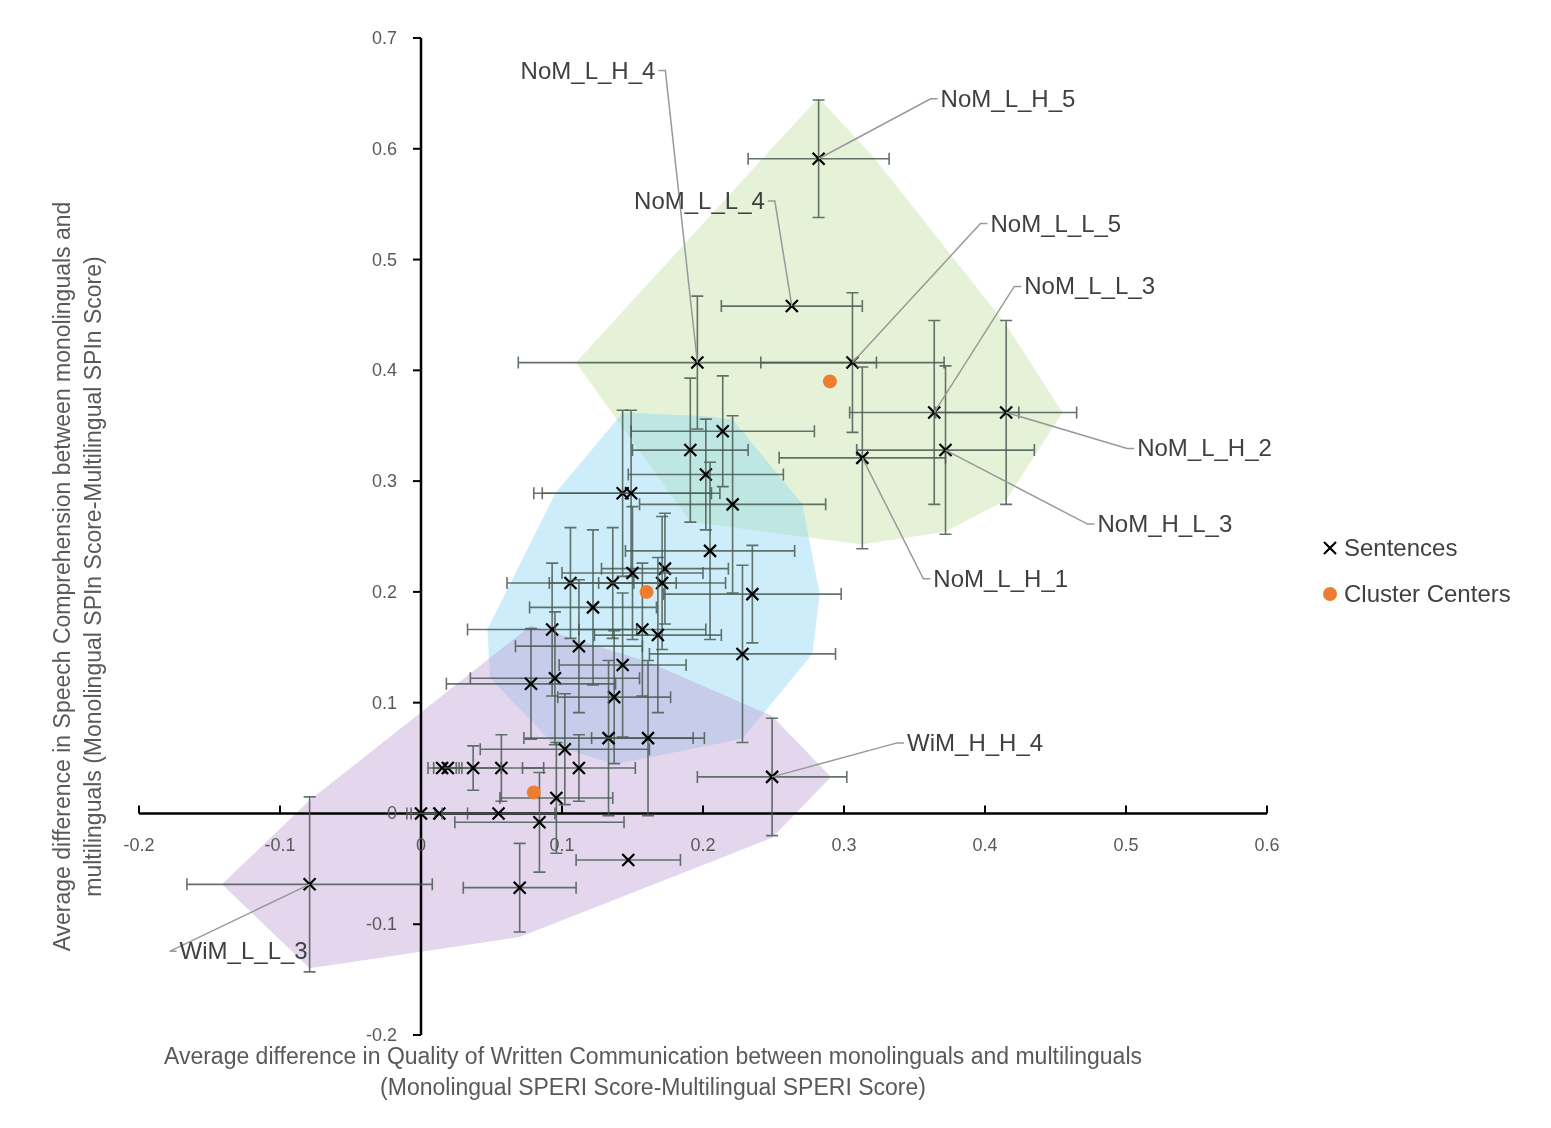 The height and width of the screenshot is (1128, 1551). I want to click on y-tick-label: 0.4, so click(384, 370).